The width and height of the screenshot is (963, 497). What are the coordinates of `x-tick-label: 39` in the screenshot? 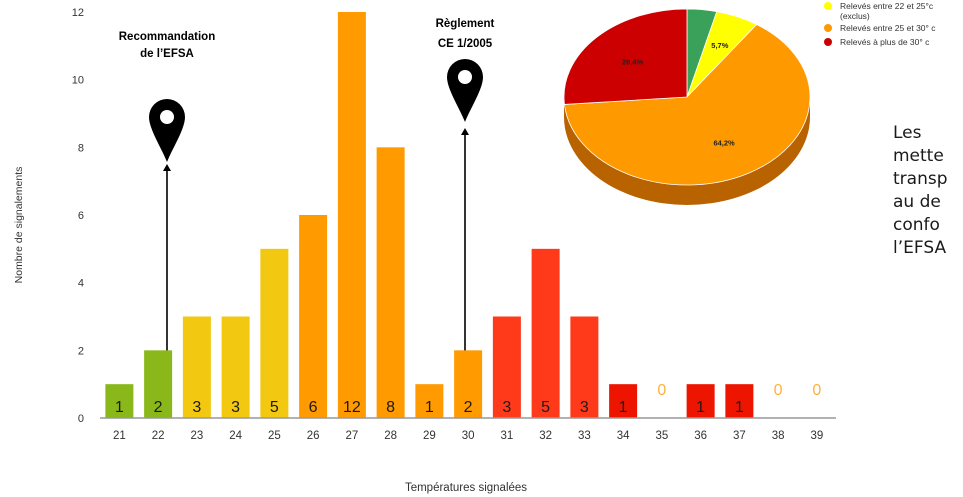 It's located at (816, 436).